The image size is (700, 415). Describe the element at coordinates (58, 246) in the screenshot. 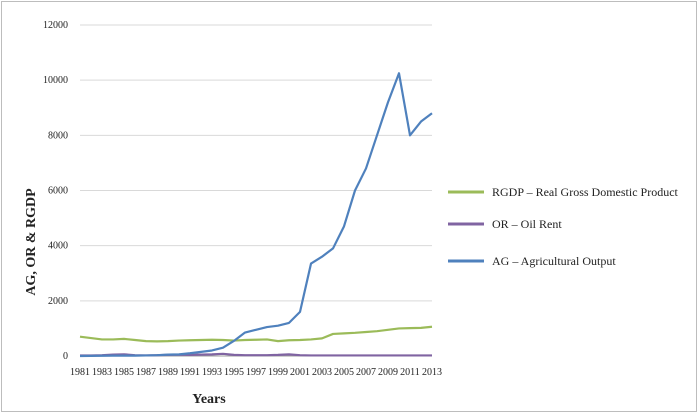

I see `y-tick-label: 4000` at that location.